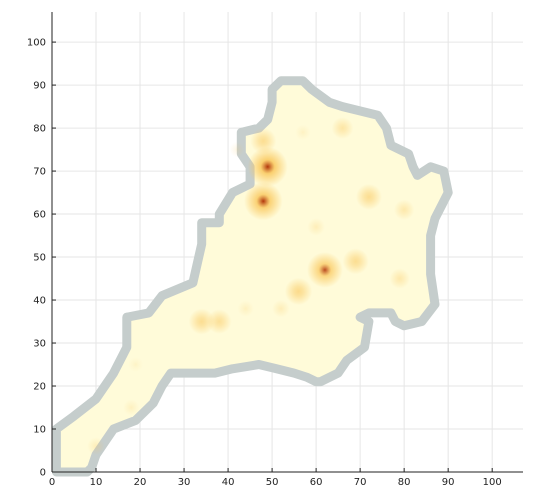 Image resolution: width=535 pixels, height=500 pixels. I want to click on x-tick-label: 20, so click(140, 482).